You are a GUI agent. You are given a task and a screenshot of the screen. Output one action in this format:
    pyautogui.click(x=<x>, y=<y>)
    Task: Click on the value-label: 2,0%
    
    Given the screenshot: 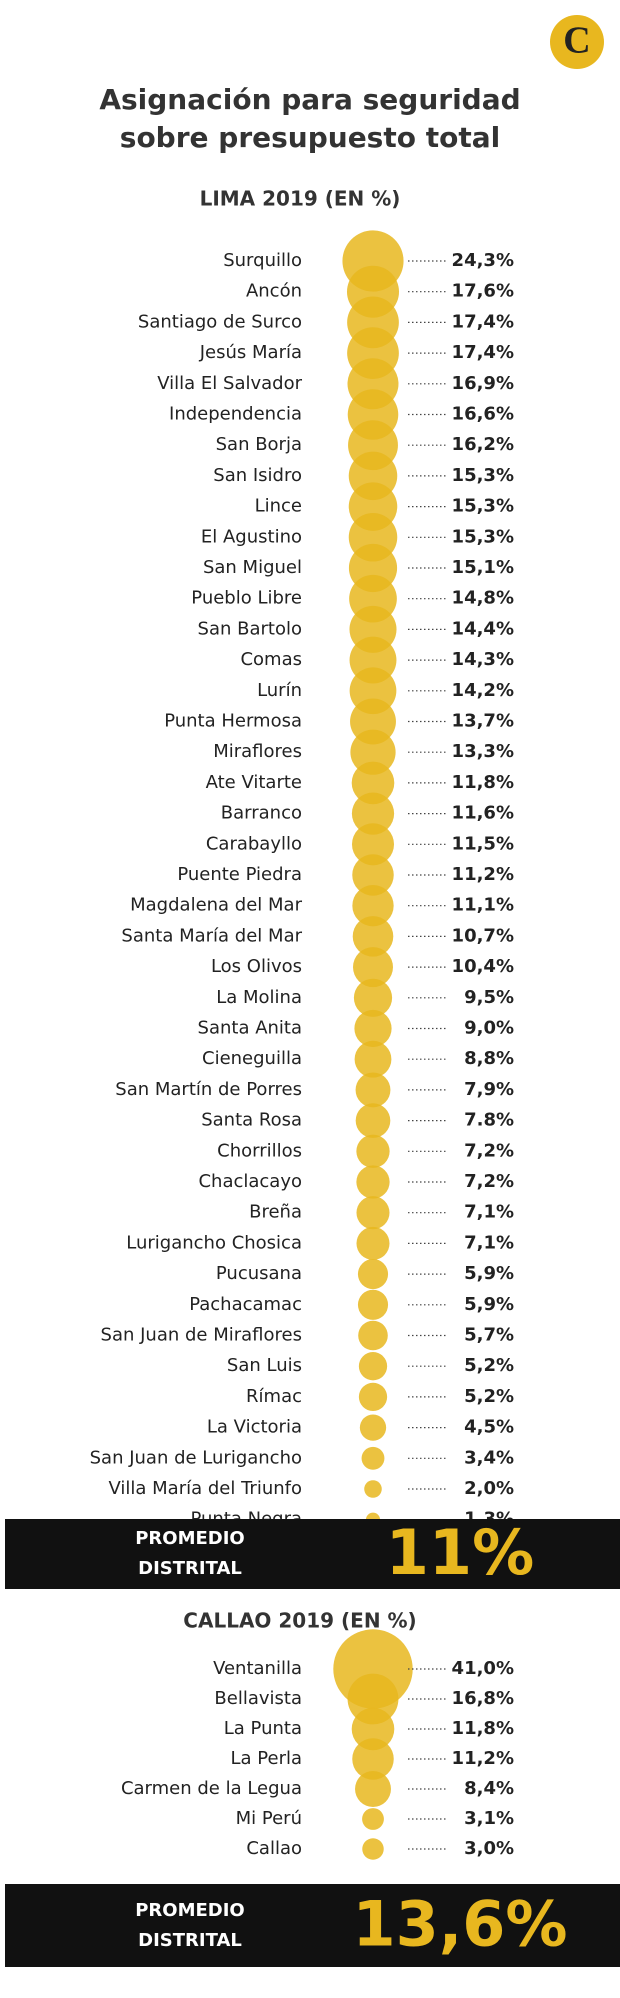 What is the action you would take?
    pyautogui.click(x=489, y=1488)
    